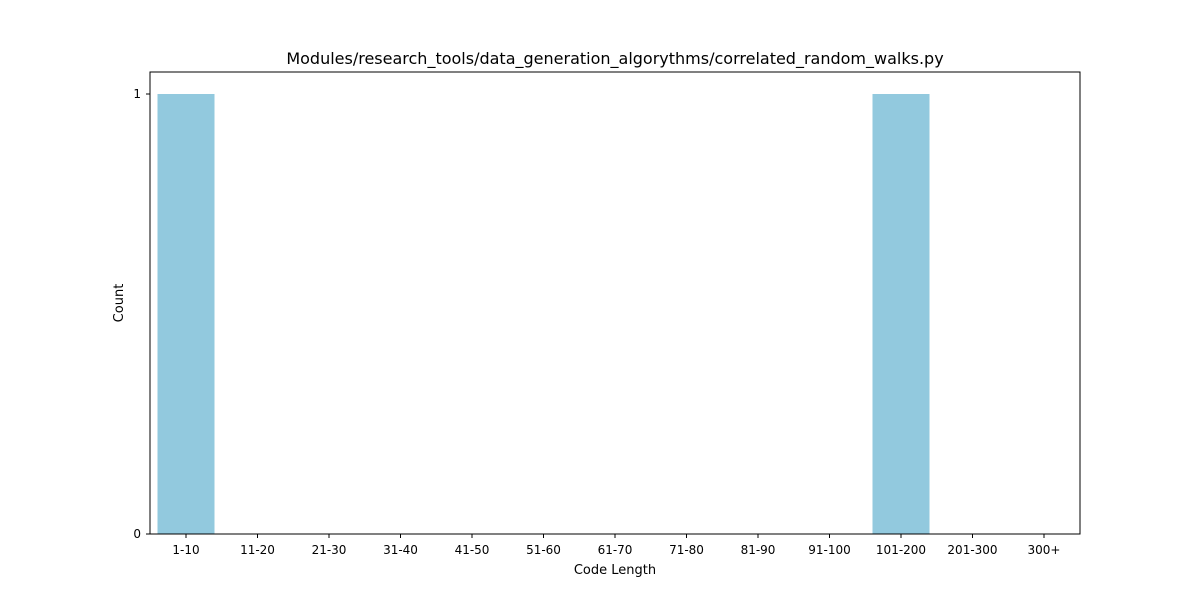 The image size is (1200, 600). I want to click on y-axis-label: Count, so click(119, 303).